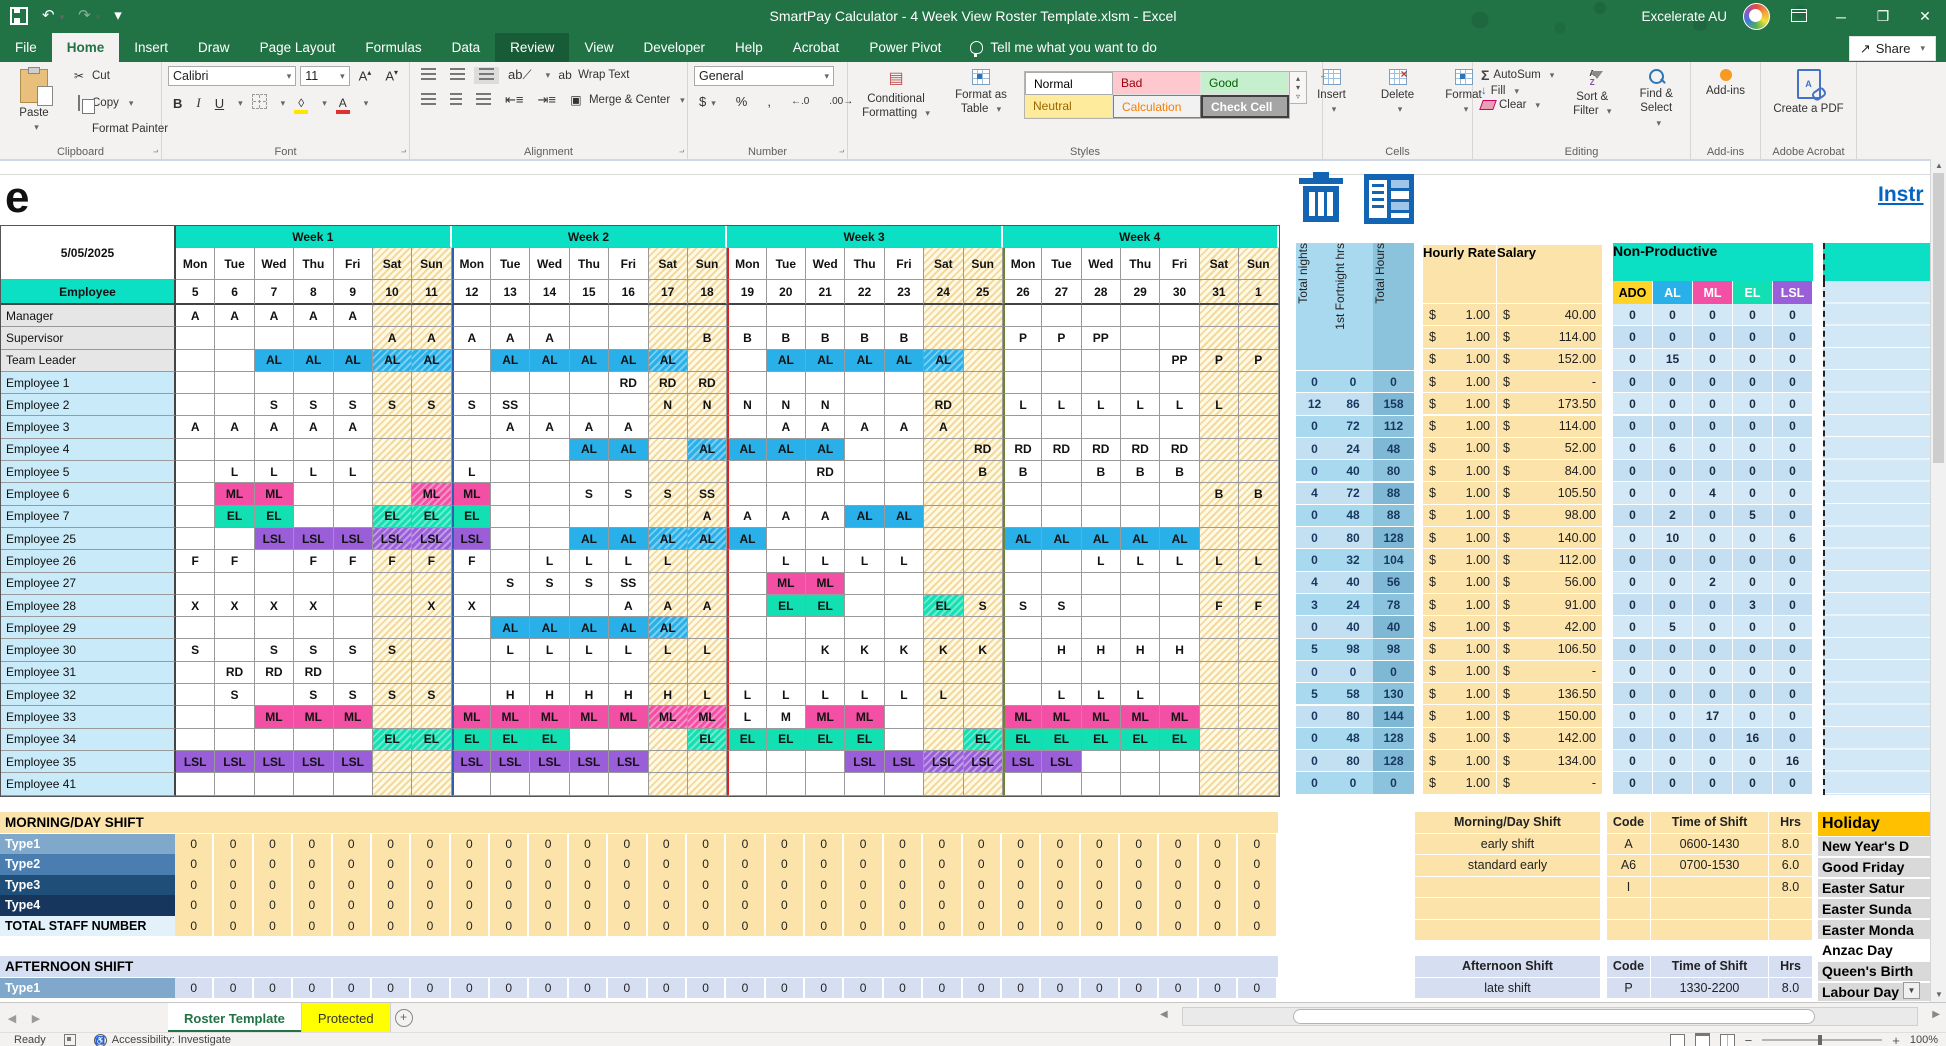 The height and width of the screenshot is (1046, 1946). I want to click on align-left-icon, so click(428, 100).